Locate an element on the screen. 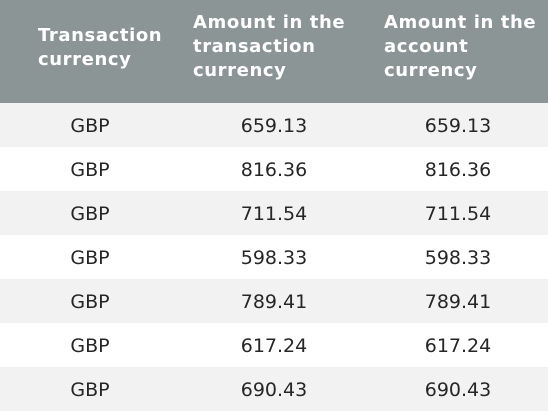 Image resolution: width=548 pixels, height=411 pixels. cell-amount-transaction: 598.33 is located at coordinates (274, 258).